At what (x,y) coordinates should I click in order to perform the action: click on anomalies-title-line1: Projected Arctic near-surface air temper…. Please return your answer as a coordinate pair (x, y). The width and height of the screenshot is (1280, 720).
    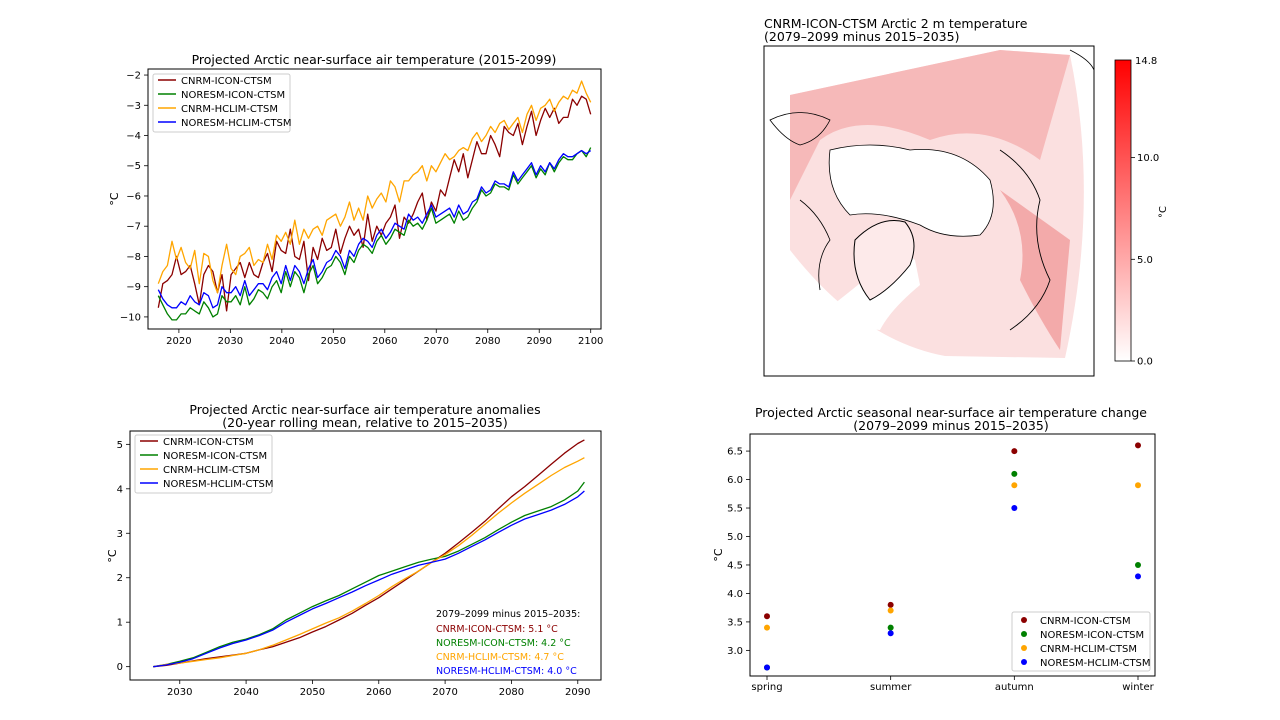
    Looking at the image, I should click on (364, 409).